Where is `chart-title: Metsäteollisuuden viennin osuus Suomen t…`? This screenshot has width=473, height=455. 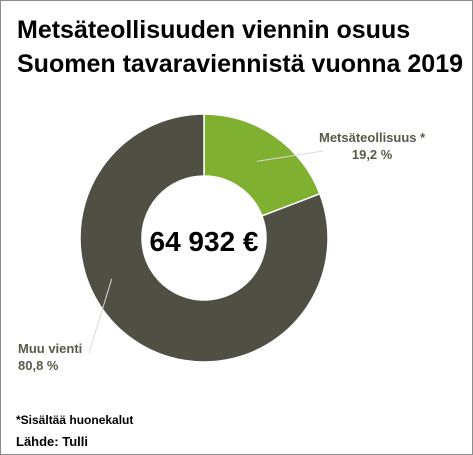 chart-title: Metsäteollisuuden viennin osuus Suomen t… is located at coordinates (242, 47).